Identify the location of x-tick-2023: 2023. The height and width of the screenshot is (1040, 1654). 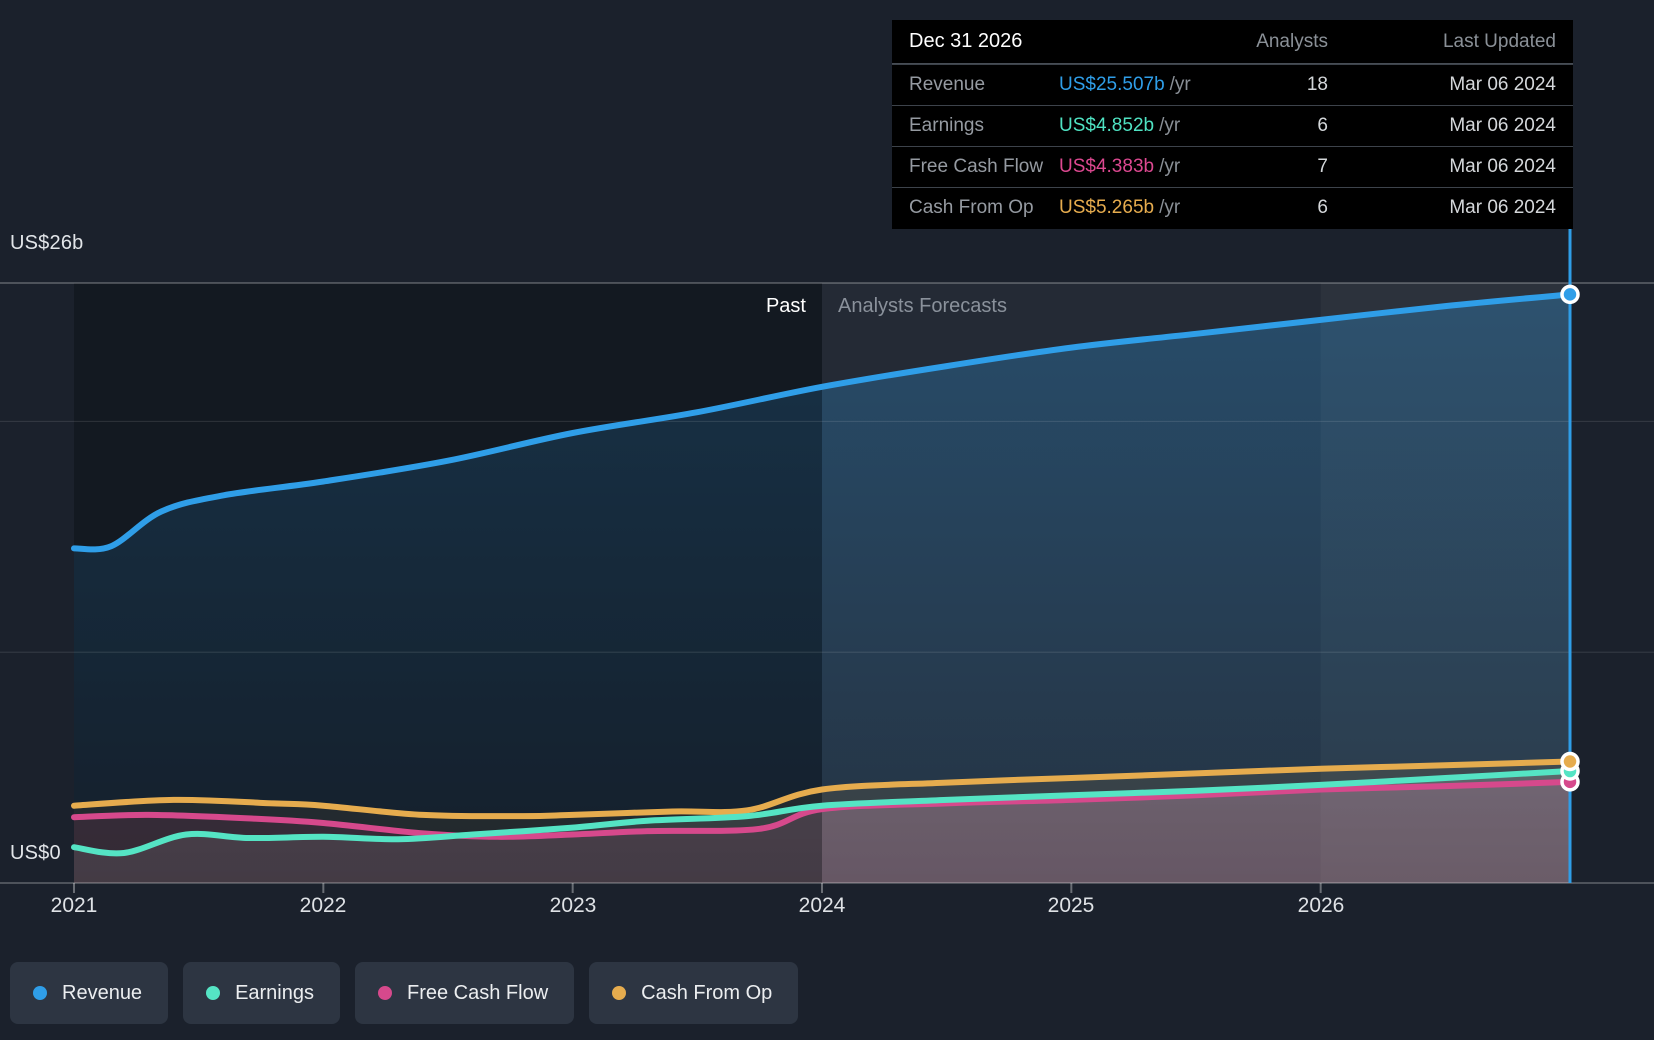
(573, 905).